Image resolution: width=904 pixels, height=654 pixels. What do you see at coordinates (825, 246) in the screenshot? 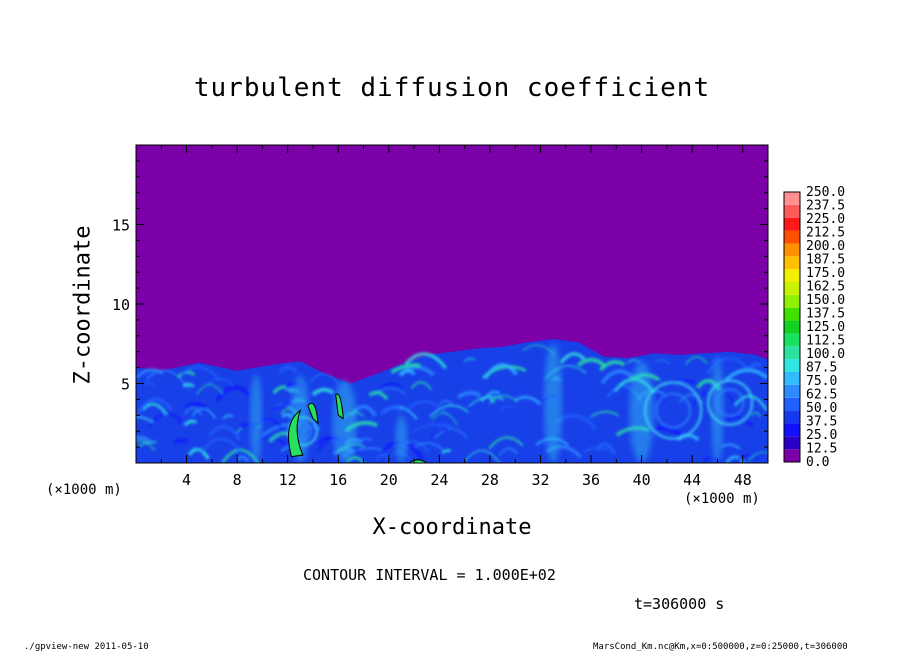
I see `colorbar-label: 200.0` at bounding box center [825, 246].